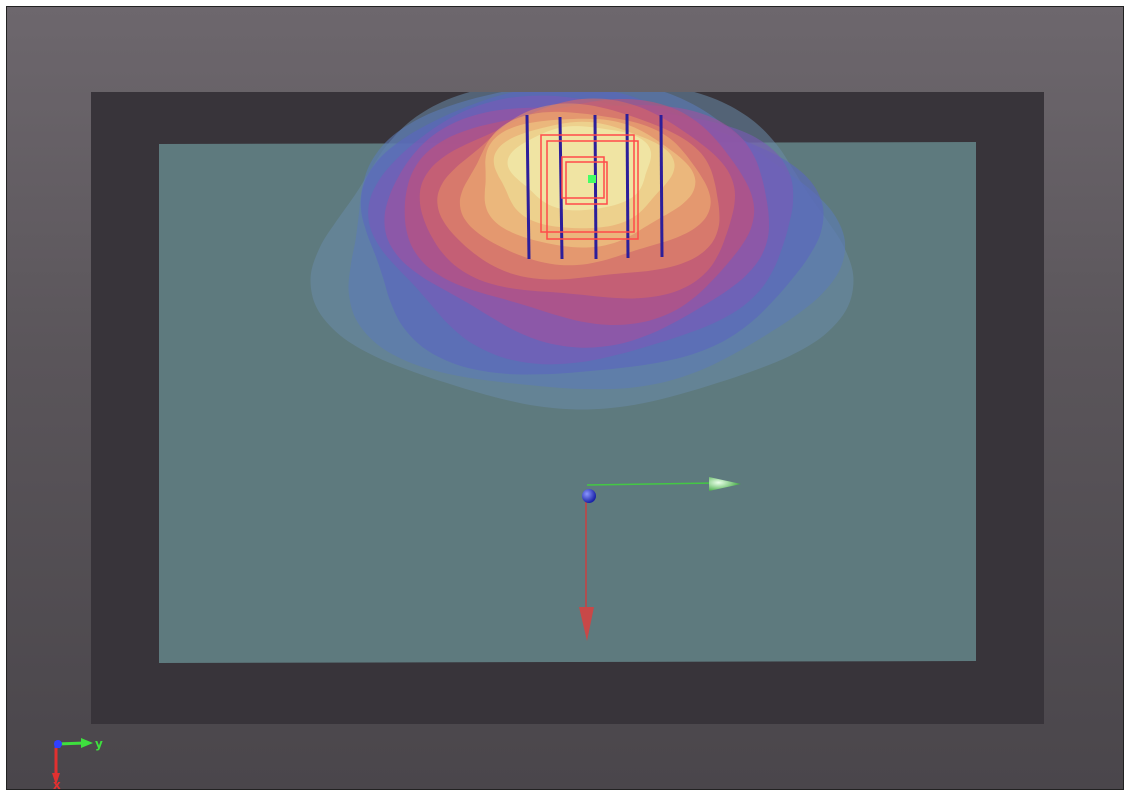 Image resolution: width=1130 pixels, height=794 pixels. Describe the element at coordinates (725, 484) in the screenshot. I see `gizmo-y-axis-cone` at that location.